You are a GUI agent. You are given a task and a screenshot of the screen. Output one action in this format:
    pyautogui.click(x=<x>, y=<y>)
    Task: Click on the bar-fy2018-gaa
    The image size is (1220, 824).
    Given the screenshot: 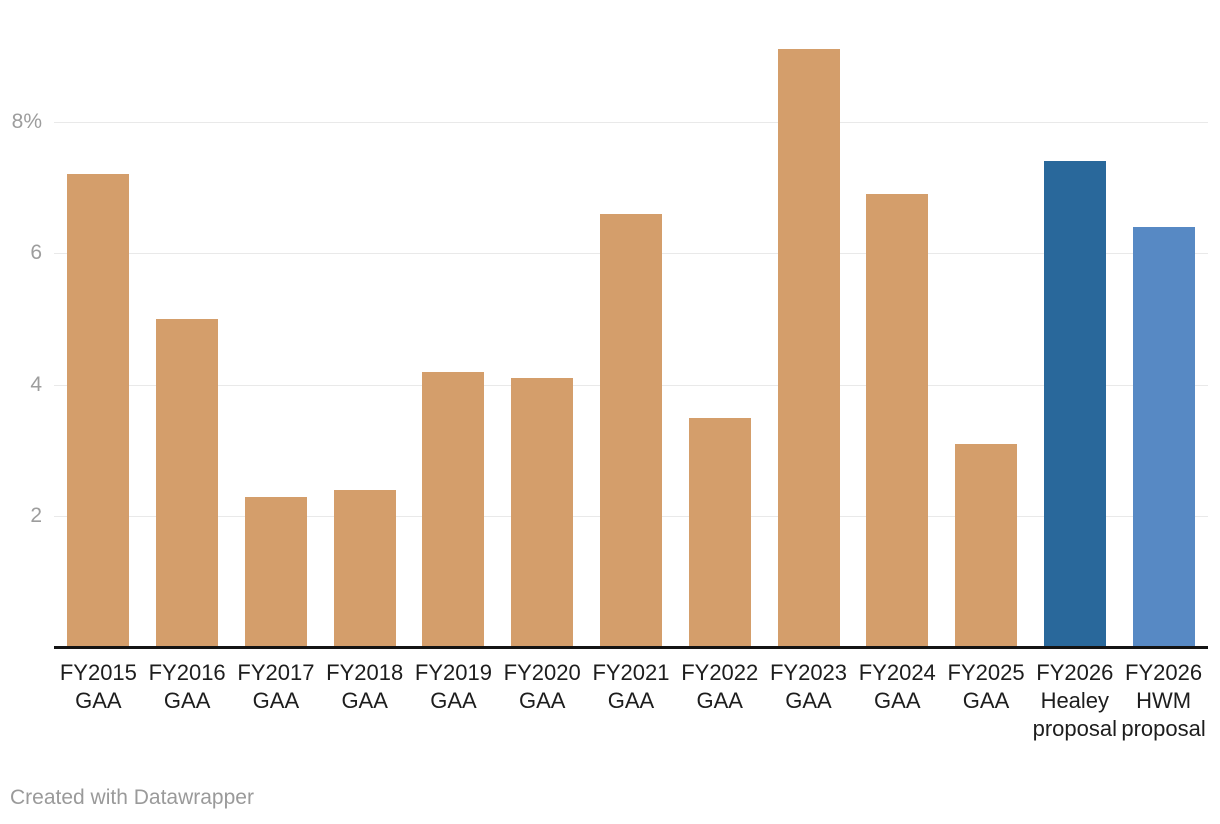 What is the action you would take?
    pyautogui.click(x=364, y=569)
    